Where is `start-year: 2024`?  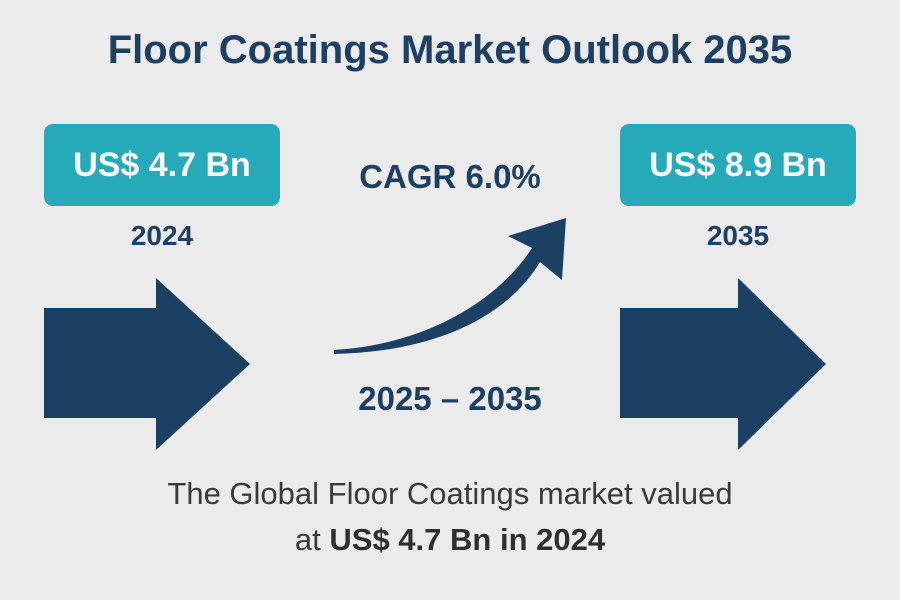 start-year: 2024 is located at coordinates (162, 235).